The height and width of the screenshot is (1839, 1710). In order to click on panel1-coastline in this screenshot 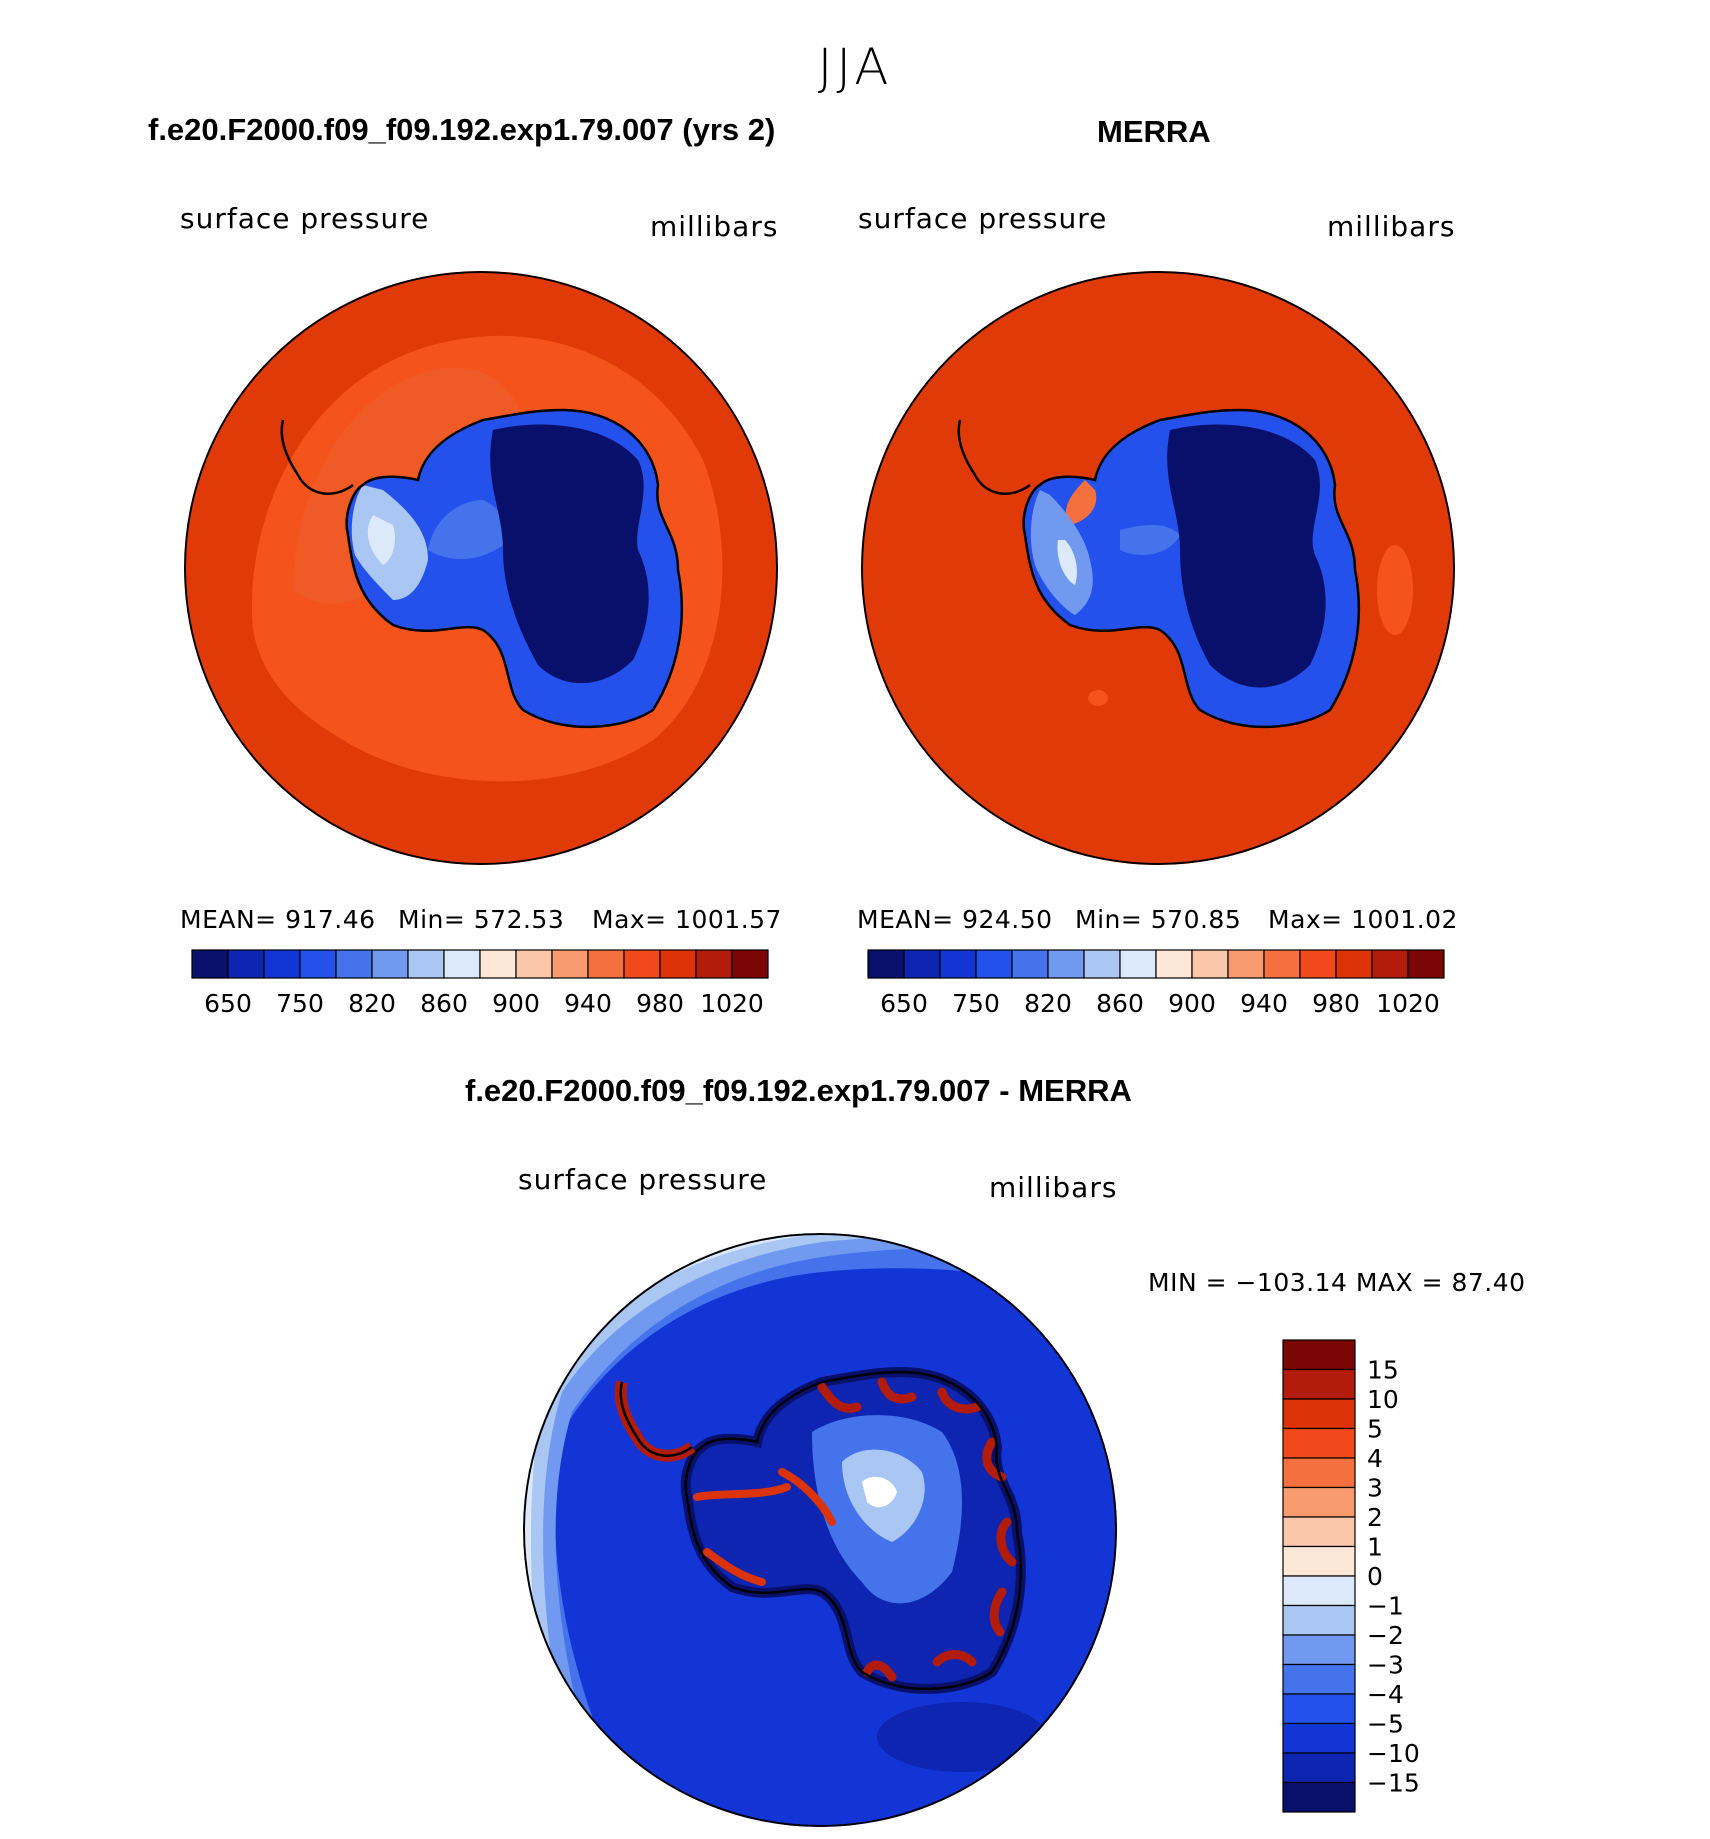, I will do `click(514, 568)`.